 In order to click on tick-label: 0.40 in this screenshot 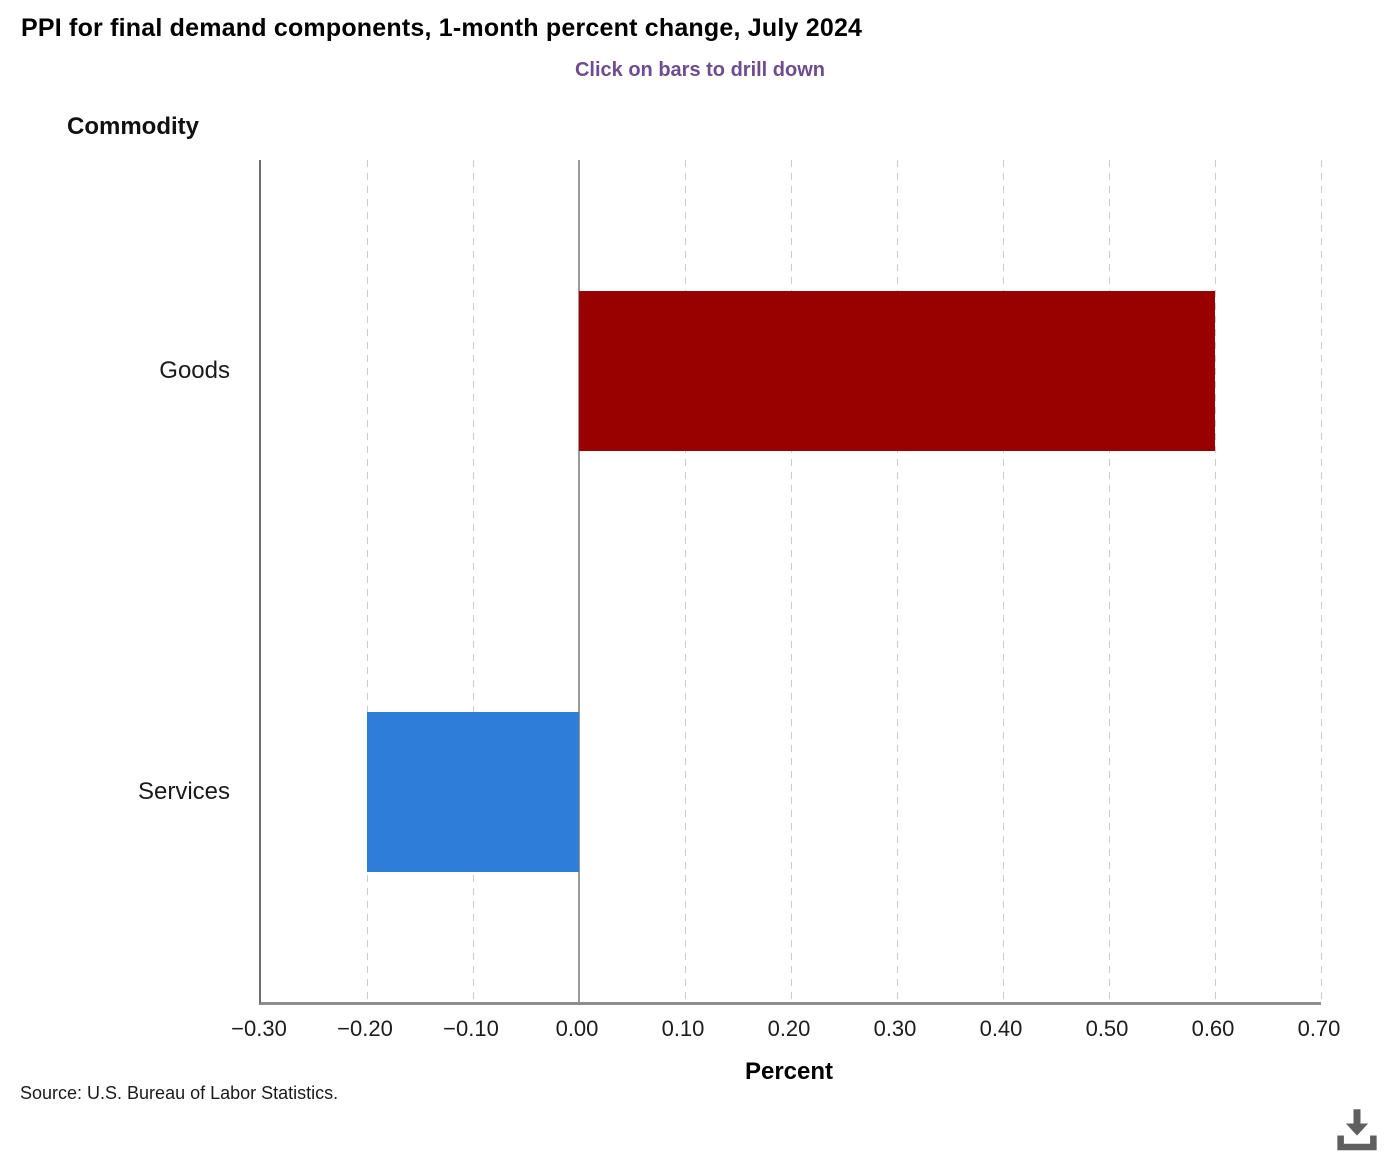, I will do `click(1001, 1028)`.